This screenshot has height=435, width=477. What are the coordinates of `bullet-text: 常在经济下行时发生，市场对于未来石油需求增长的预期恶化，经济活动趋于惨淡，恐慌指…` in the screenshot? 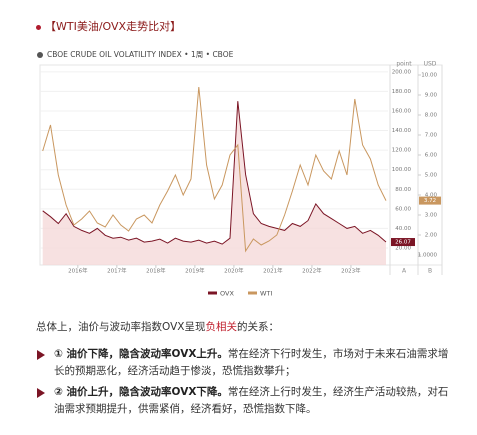 It's located at (251, 362).